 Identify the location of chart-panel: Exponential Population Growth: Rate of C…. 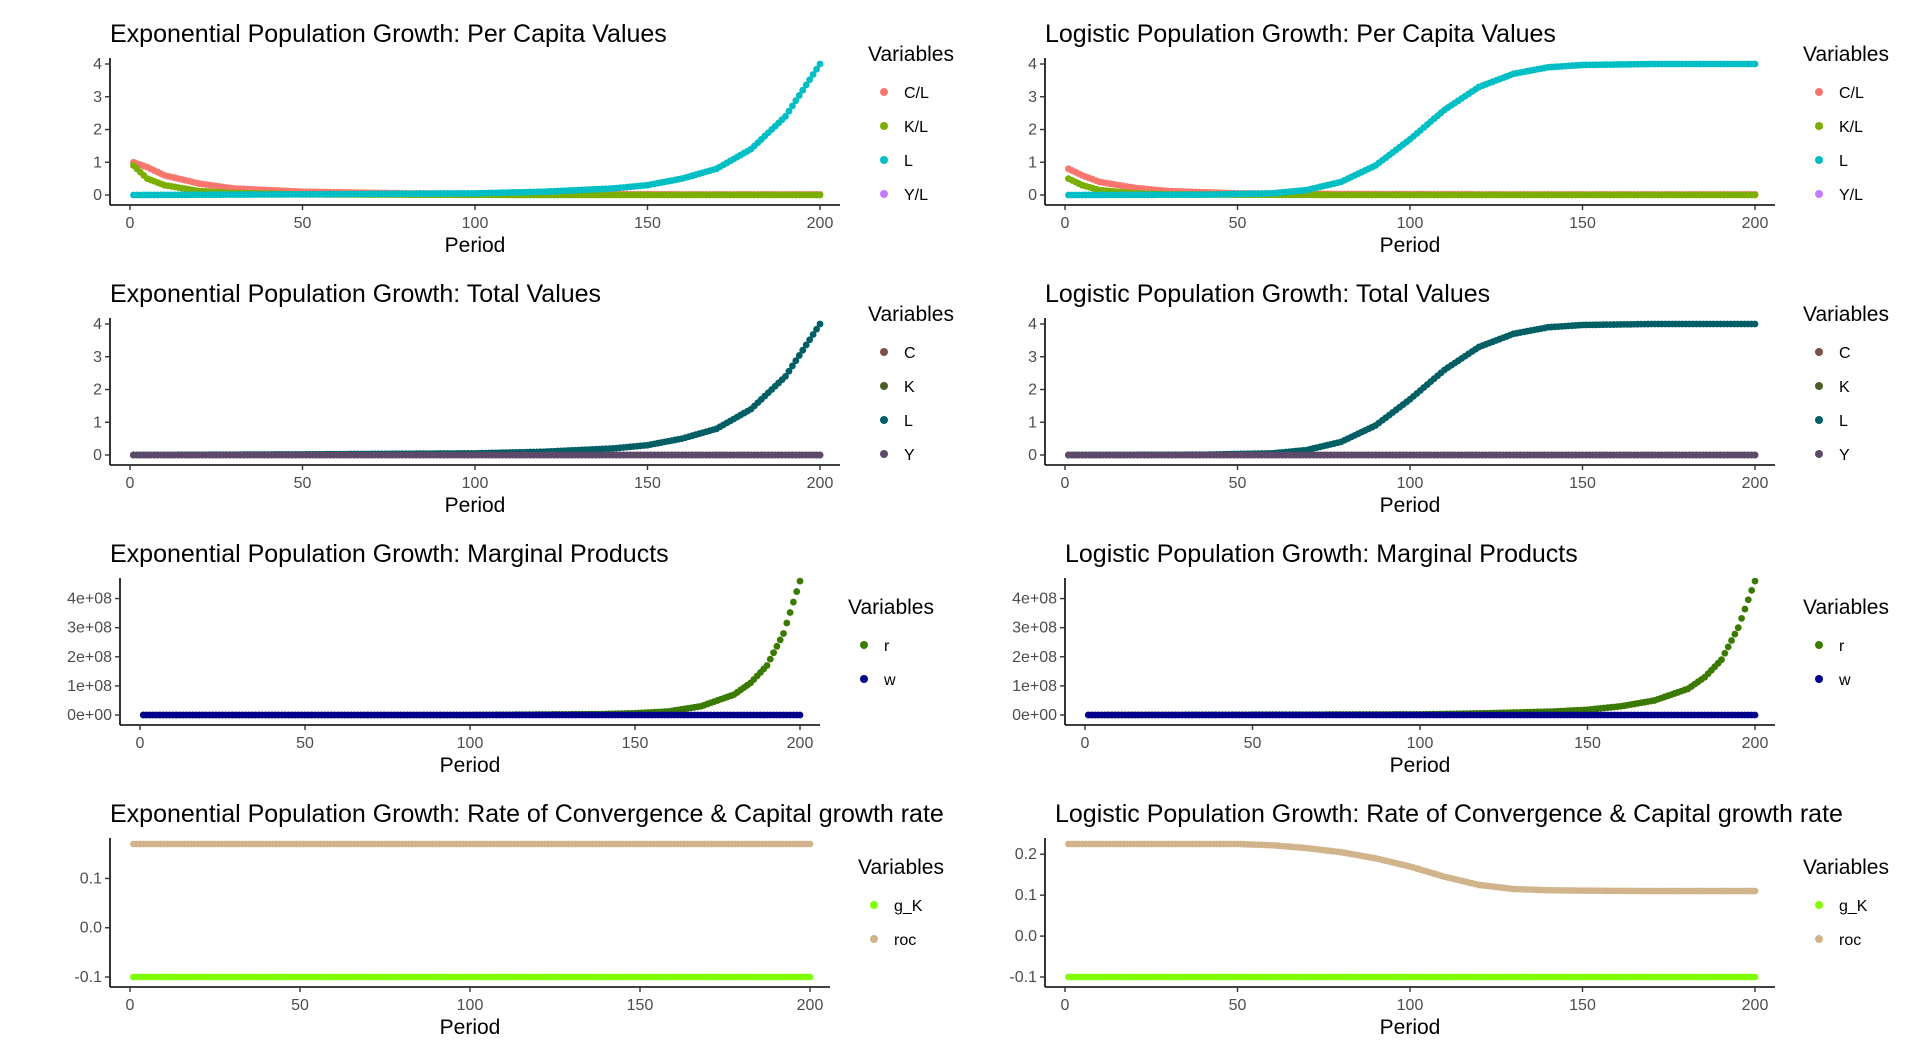
(509, 919).